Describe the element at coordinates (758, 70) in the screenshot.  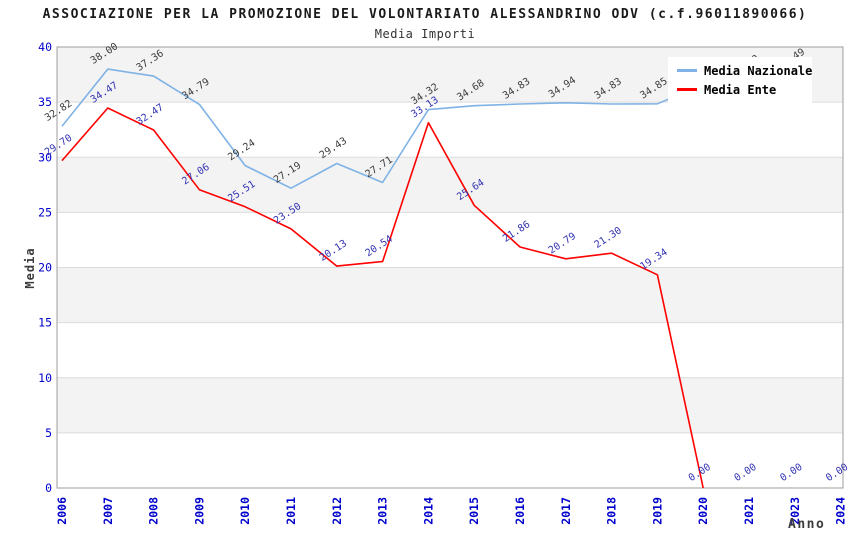
I see `legend-label: Media Nazionale` at that location.